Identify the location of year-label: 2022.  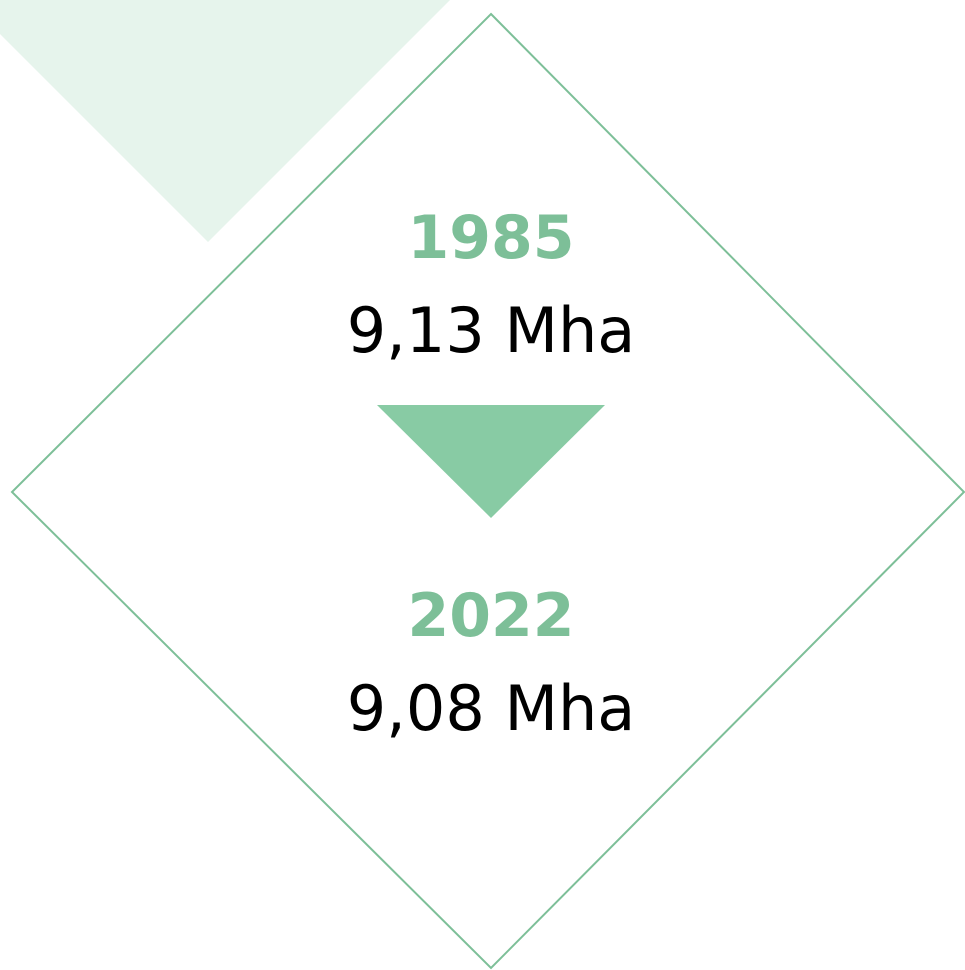
(491, 616).